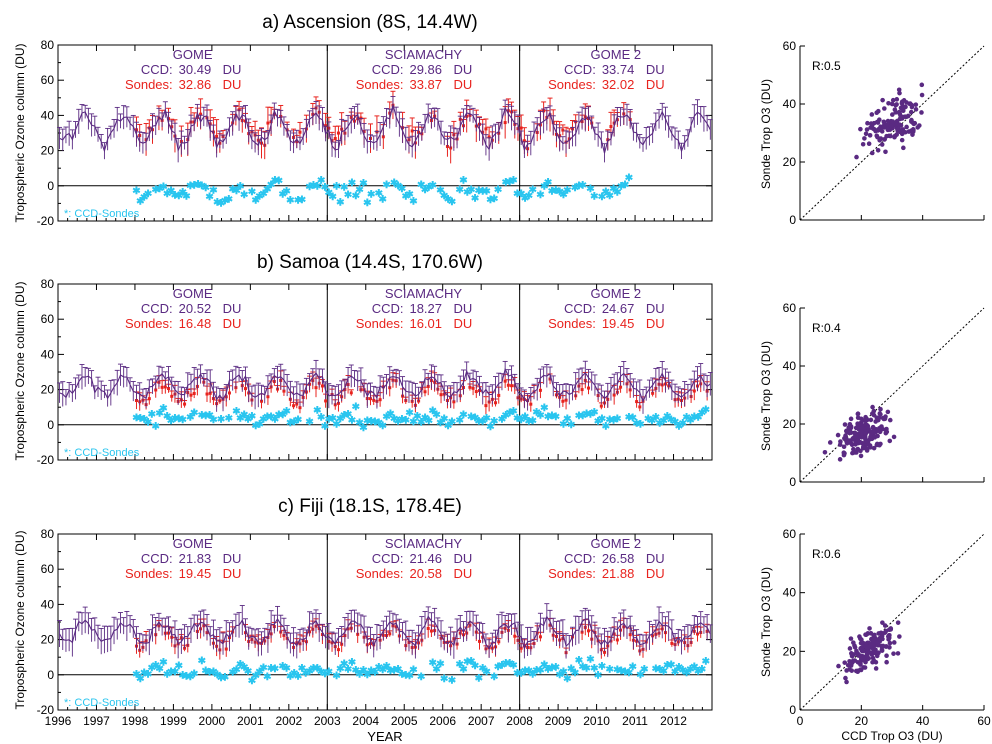 Image resolution: width=992 pixels, height=744 pixels. What do you see at coordinates (766, 134) in the screenshot?
I see `scatter-ylabel-a: Sonde Trop O3 (DU)` at bounding box center [766, 134].